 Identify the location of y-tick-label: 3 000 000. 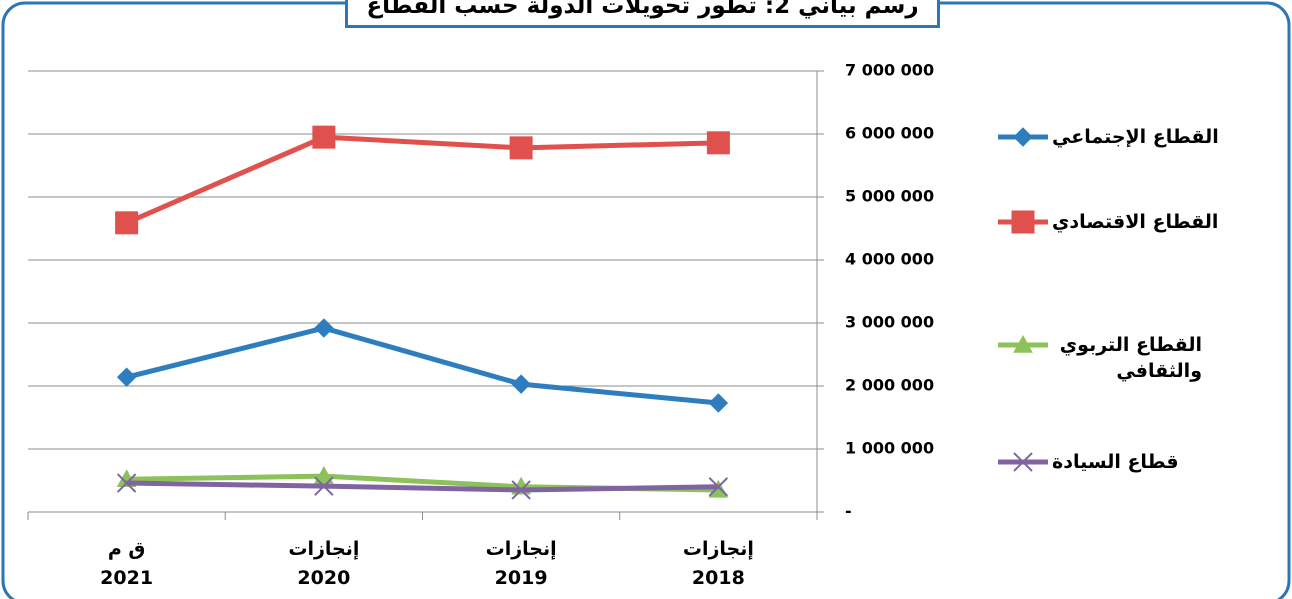
(889, 322).